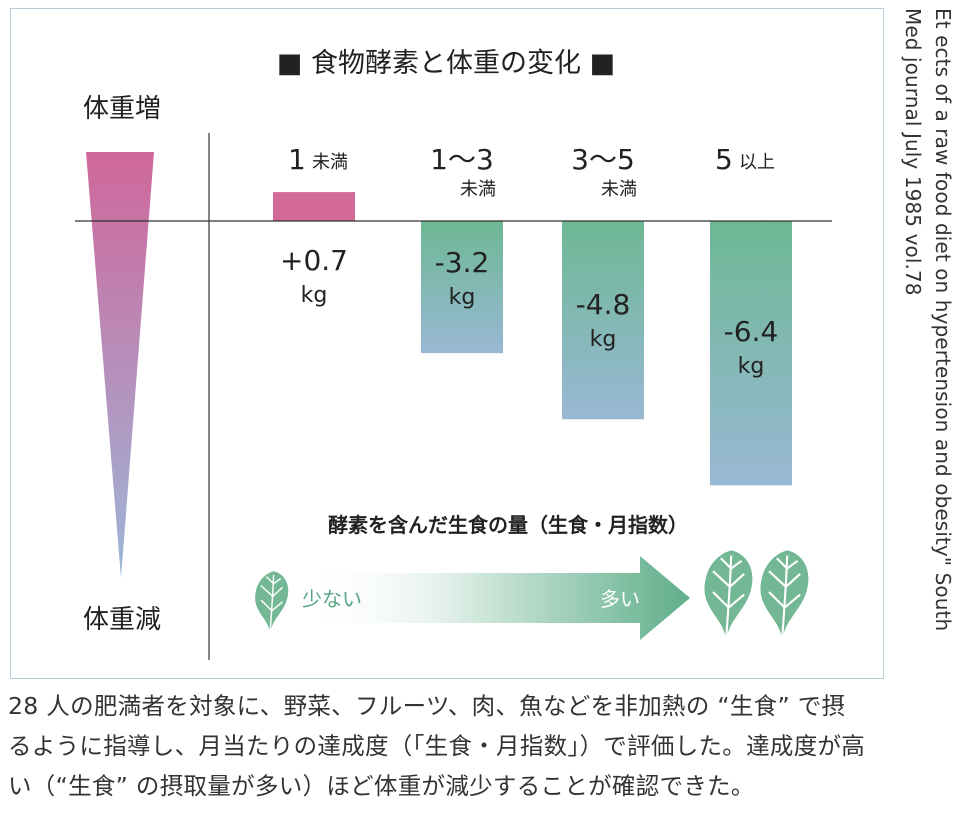 The image size is (969, 817). I want to click on category-sublabel-1: 未満, so click(330, 162).